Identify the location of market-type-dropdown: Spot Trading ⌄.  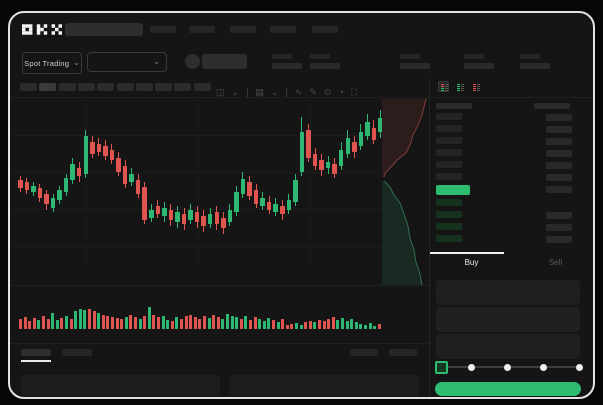
(52, 63).